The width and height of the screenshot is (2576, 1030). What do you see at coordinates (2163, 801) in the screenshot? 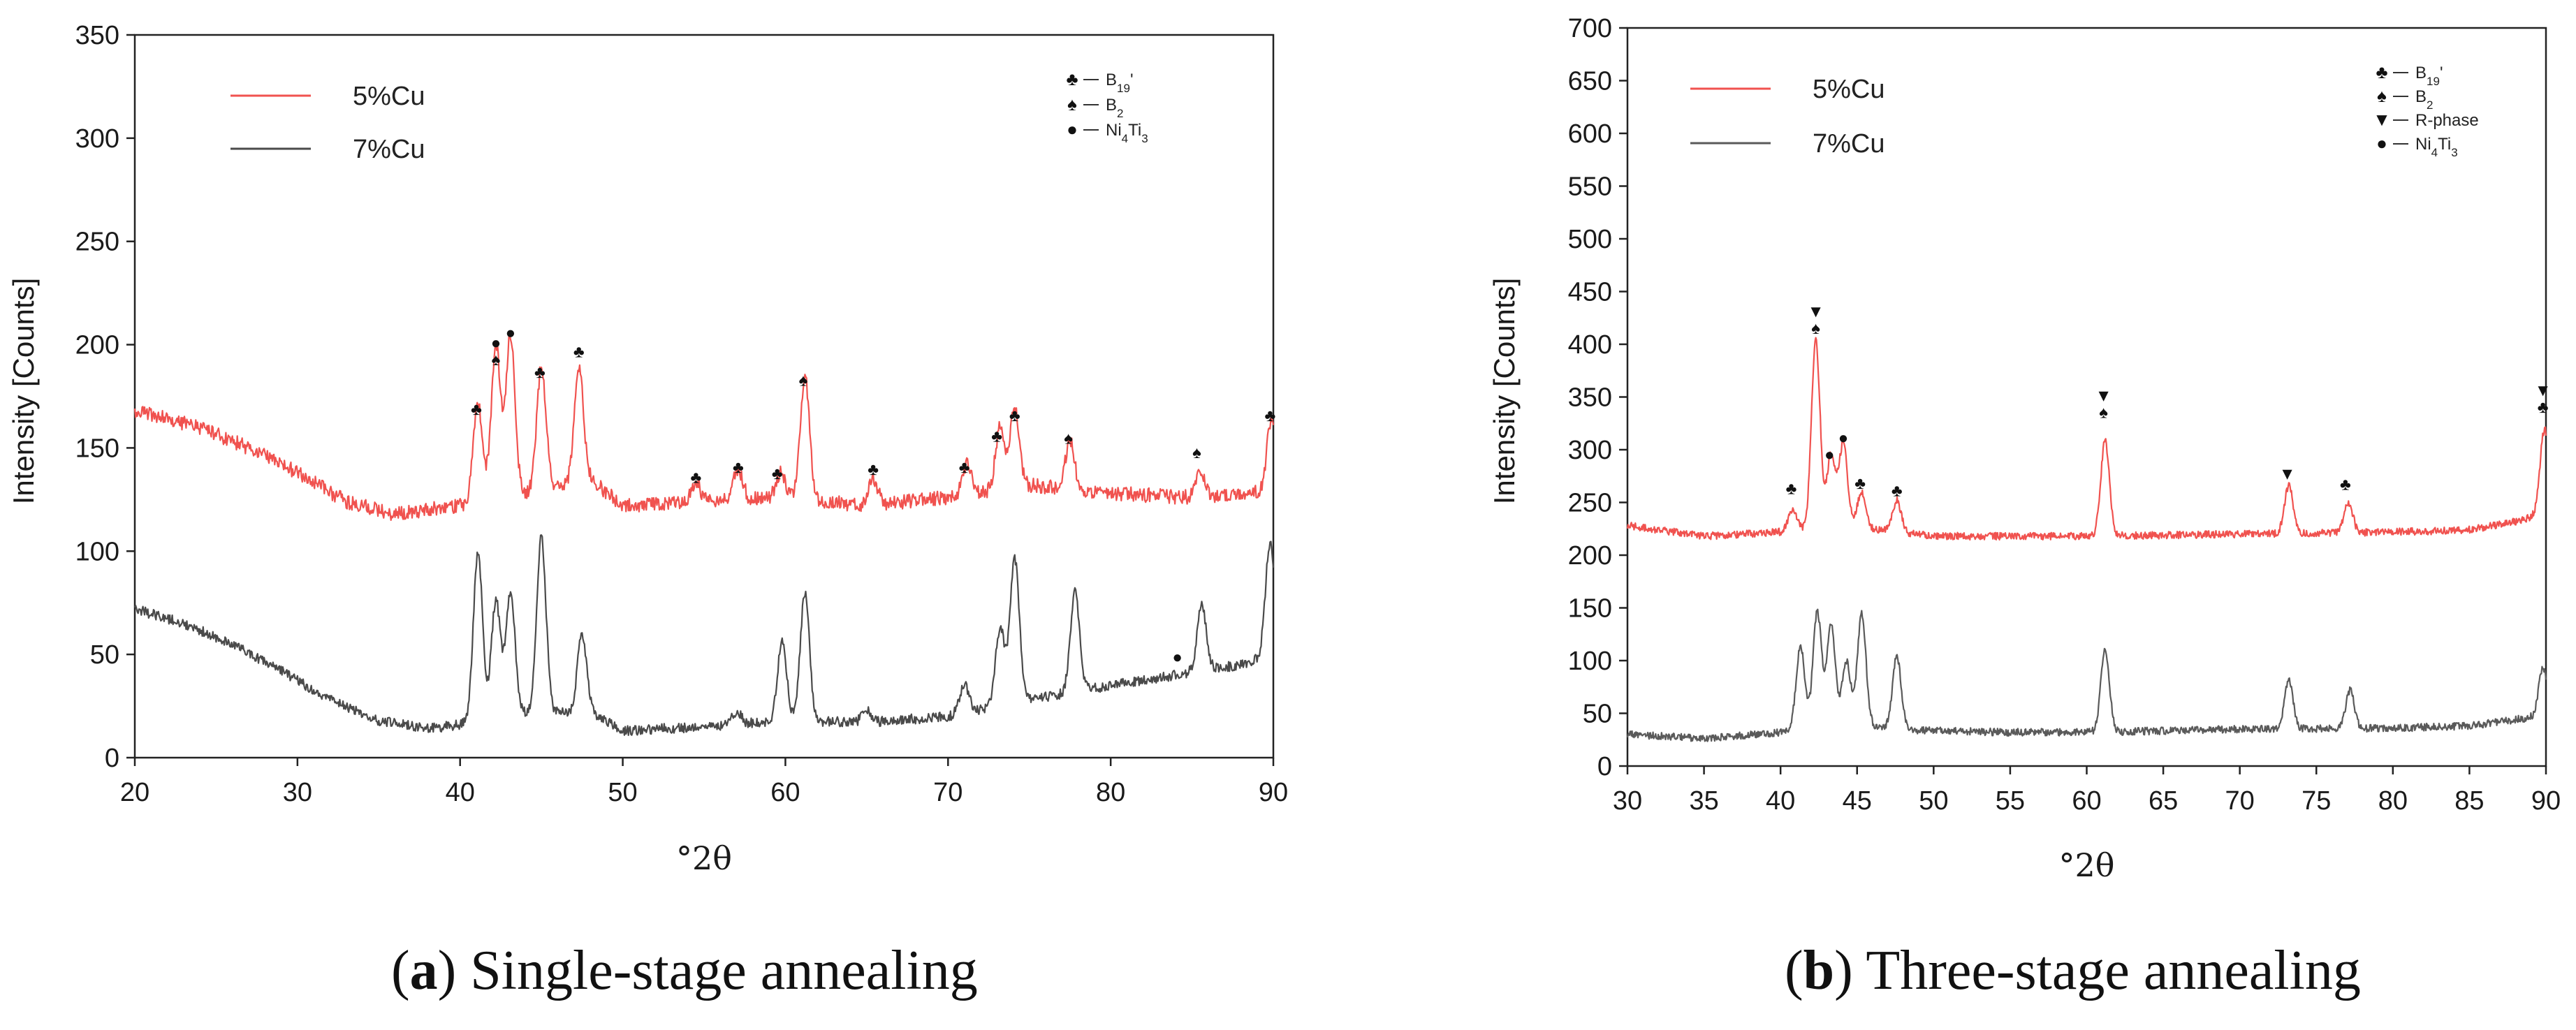
I see `x-tick-label: 65` at bounding box center [2163, 801].